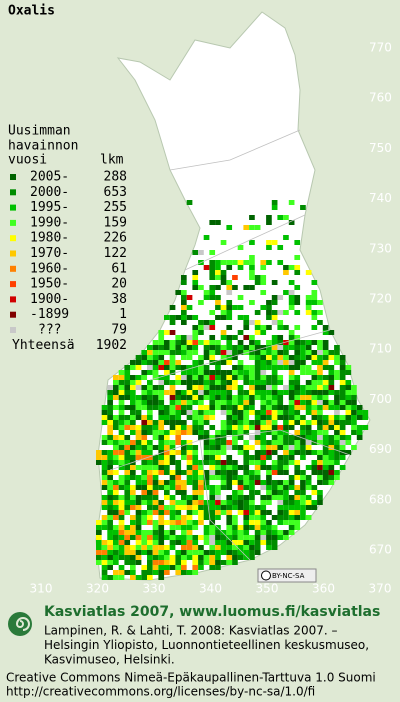 The width and height of the screenshot is (400, 702). I want to click on legend-label: 2005-, so click(49, 177).